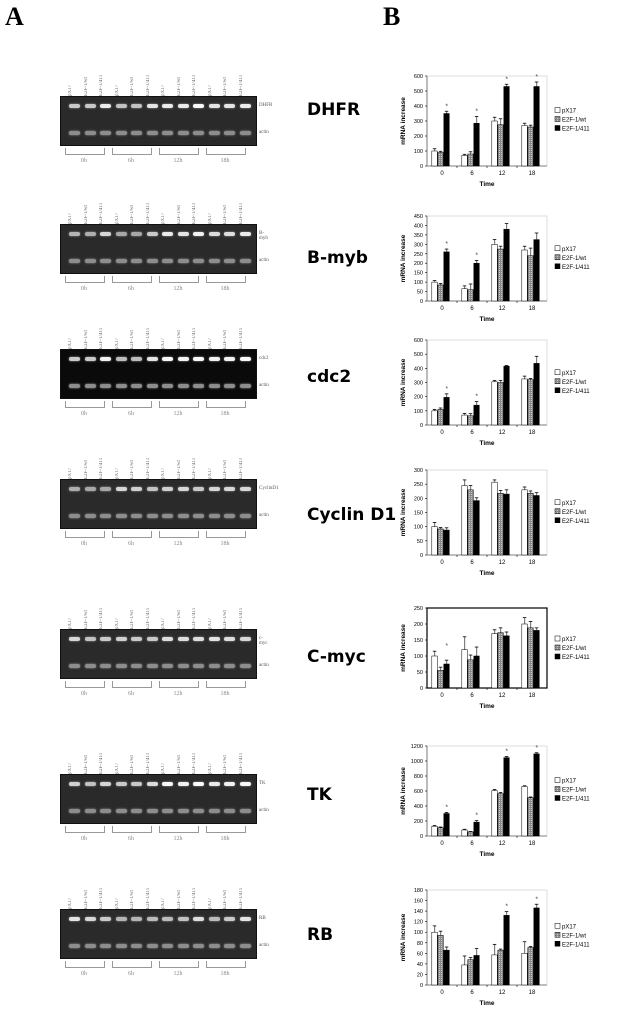 This screenshot has height=1022, width=625. I want to click on gel-bands: c-myc actin, so click(164, 654).